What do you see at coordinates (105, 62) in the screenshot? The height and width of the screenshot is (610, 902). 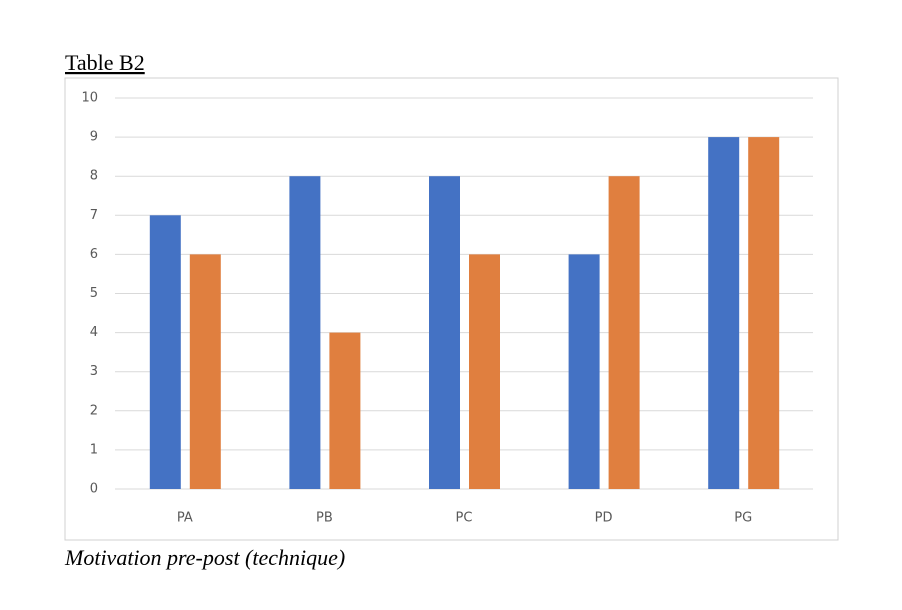 I see `chart-title: Table B2` at bounding box center [105, 62].